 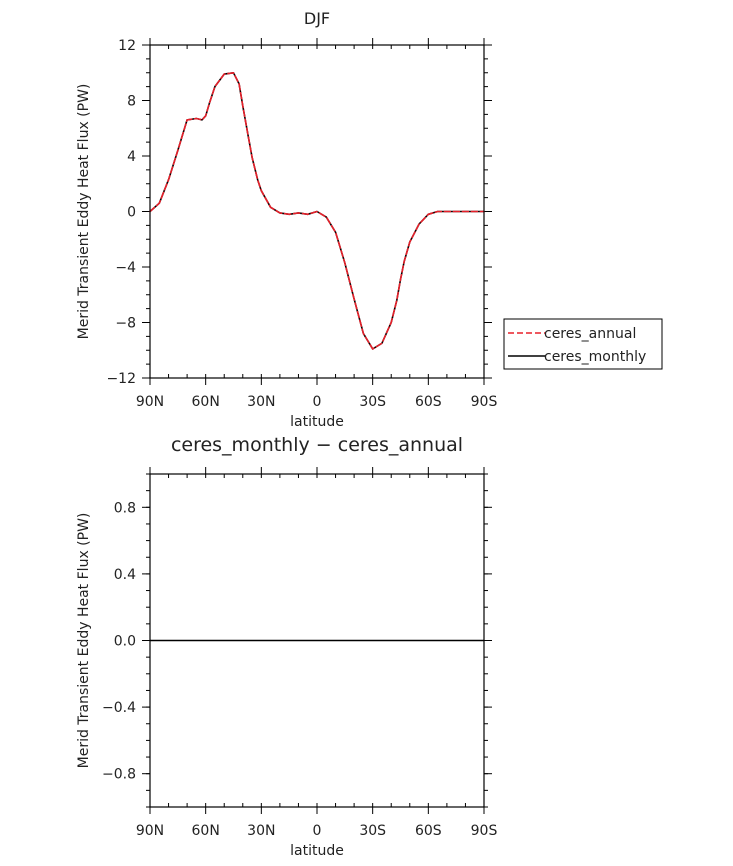 I want to click on legend-label: ceres_monthly, so click(x=595, y=357).